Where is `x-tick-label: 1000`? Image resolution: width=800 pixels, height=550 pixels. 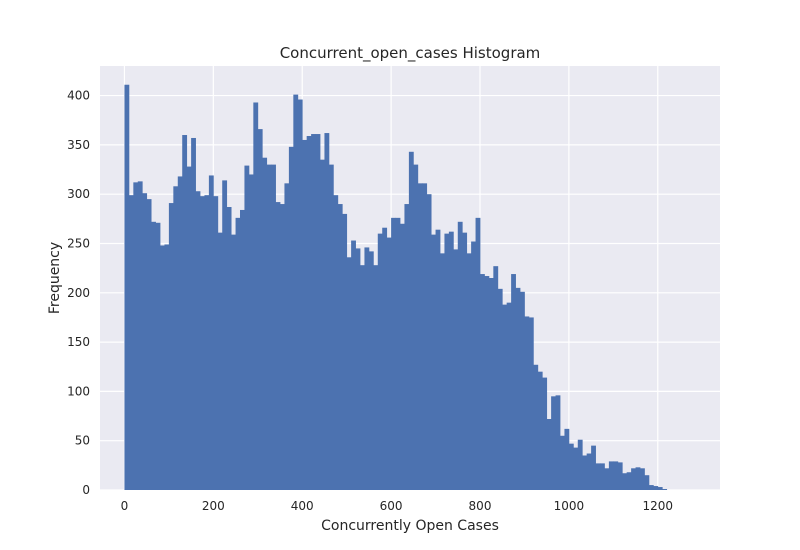 x-tick-label: 1000 is located at coordinates (569, 506).